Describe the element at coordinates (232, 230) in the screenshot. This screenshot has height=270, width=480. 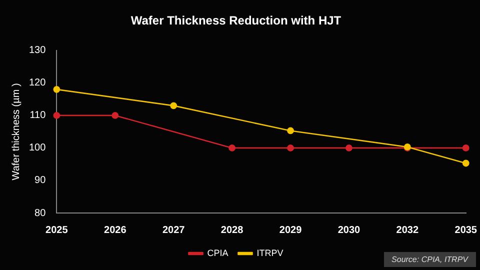
I see `x-tick-label: 2028` at that location.